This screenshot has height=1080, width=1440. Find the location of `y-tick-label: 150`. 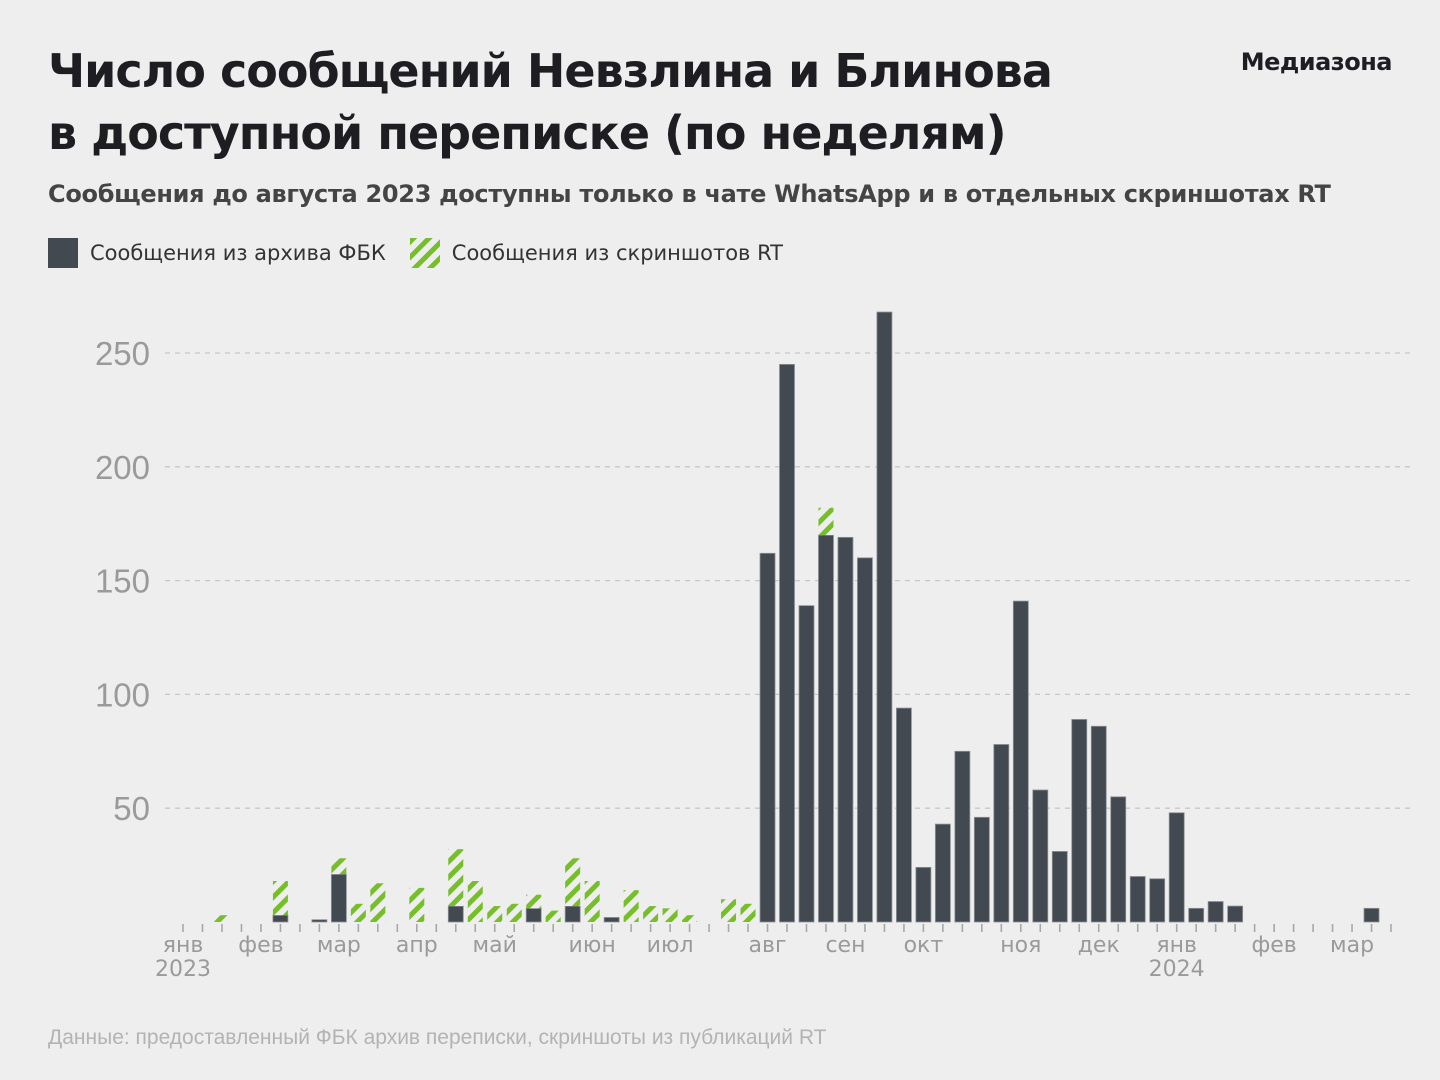

y-tick-label: 150 is located at coordinates (122, 581).